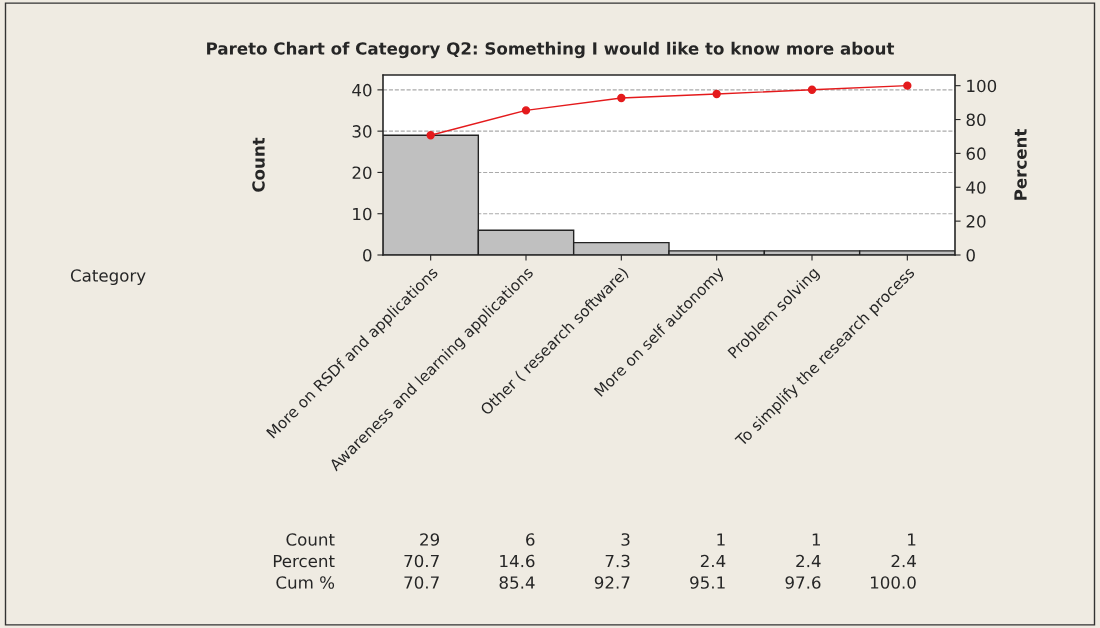 This screenshot has height=628, width=1100. What do you see at coordinates (367, 255) in the screenshot?
I see `y-tick-label: 0` at bounding box center [367, 255].